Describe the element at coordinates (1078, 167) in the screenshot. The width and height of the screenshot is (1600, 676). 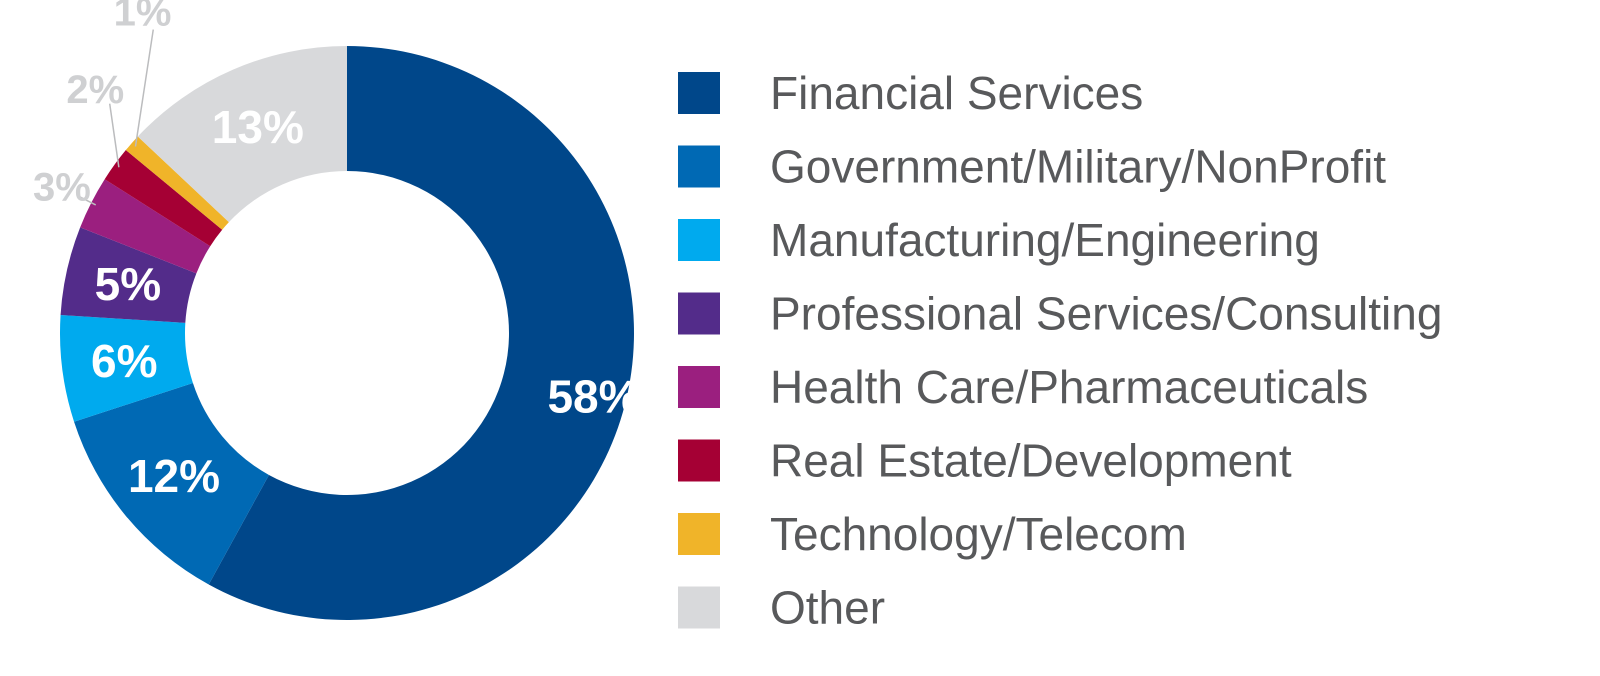
I see `legend-label: Government/Military/NonProfit` at that location.